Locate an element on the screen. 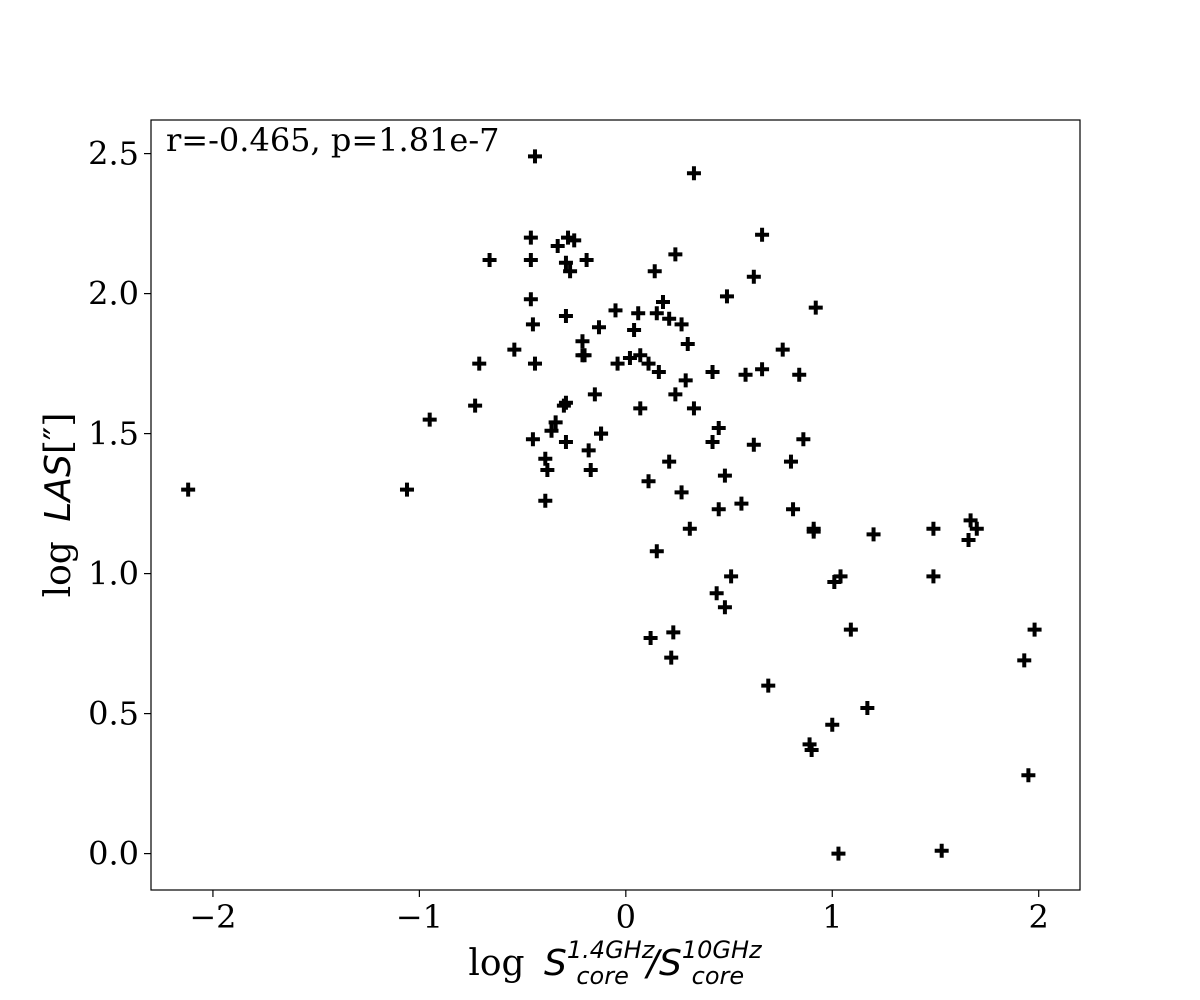 Image resolution: width=1200 pixels, height=1000 pixels. x-axis-label: log S1.4GHz core/S10GHz core is located at coordinates (615, 963).